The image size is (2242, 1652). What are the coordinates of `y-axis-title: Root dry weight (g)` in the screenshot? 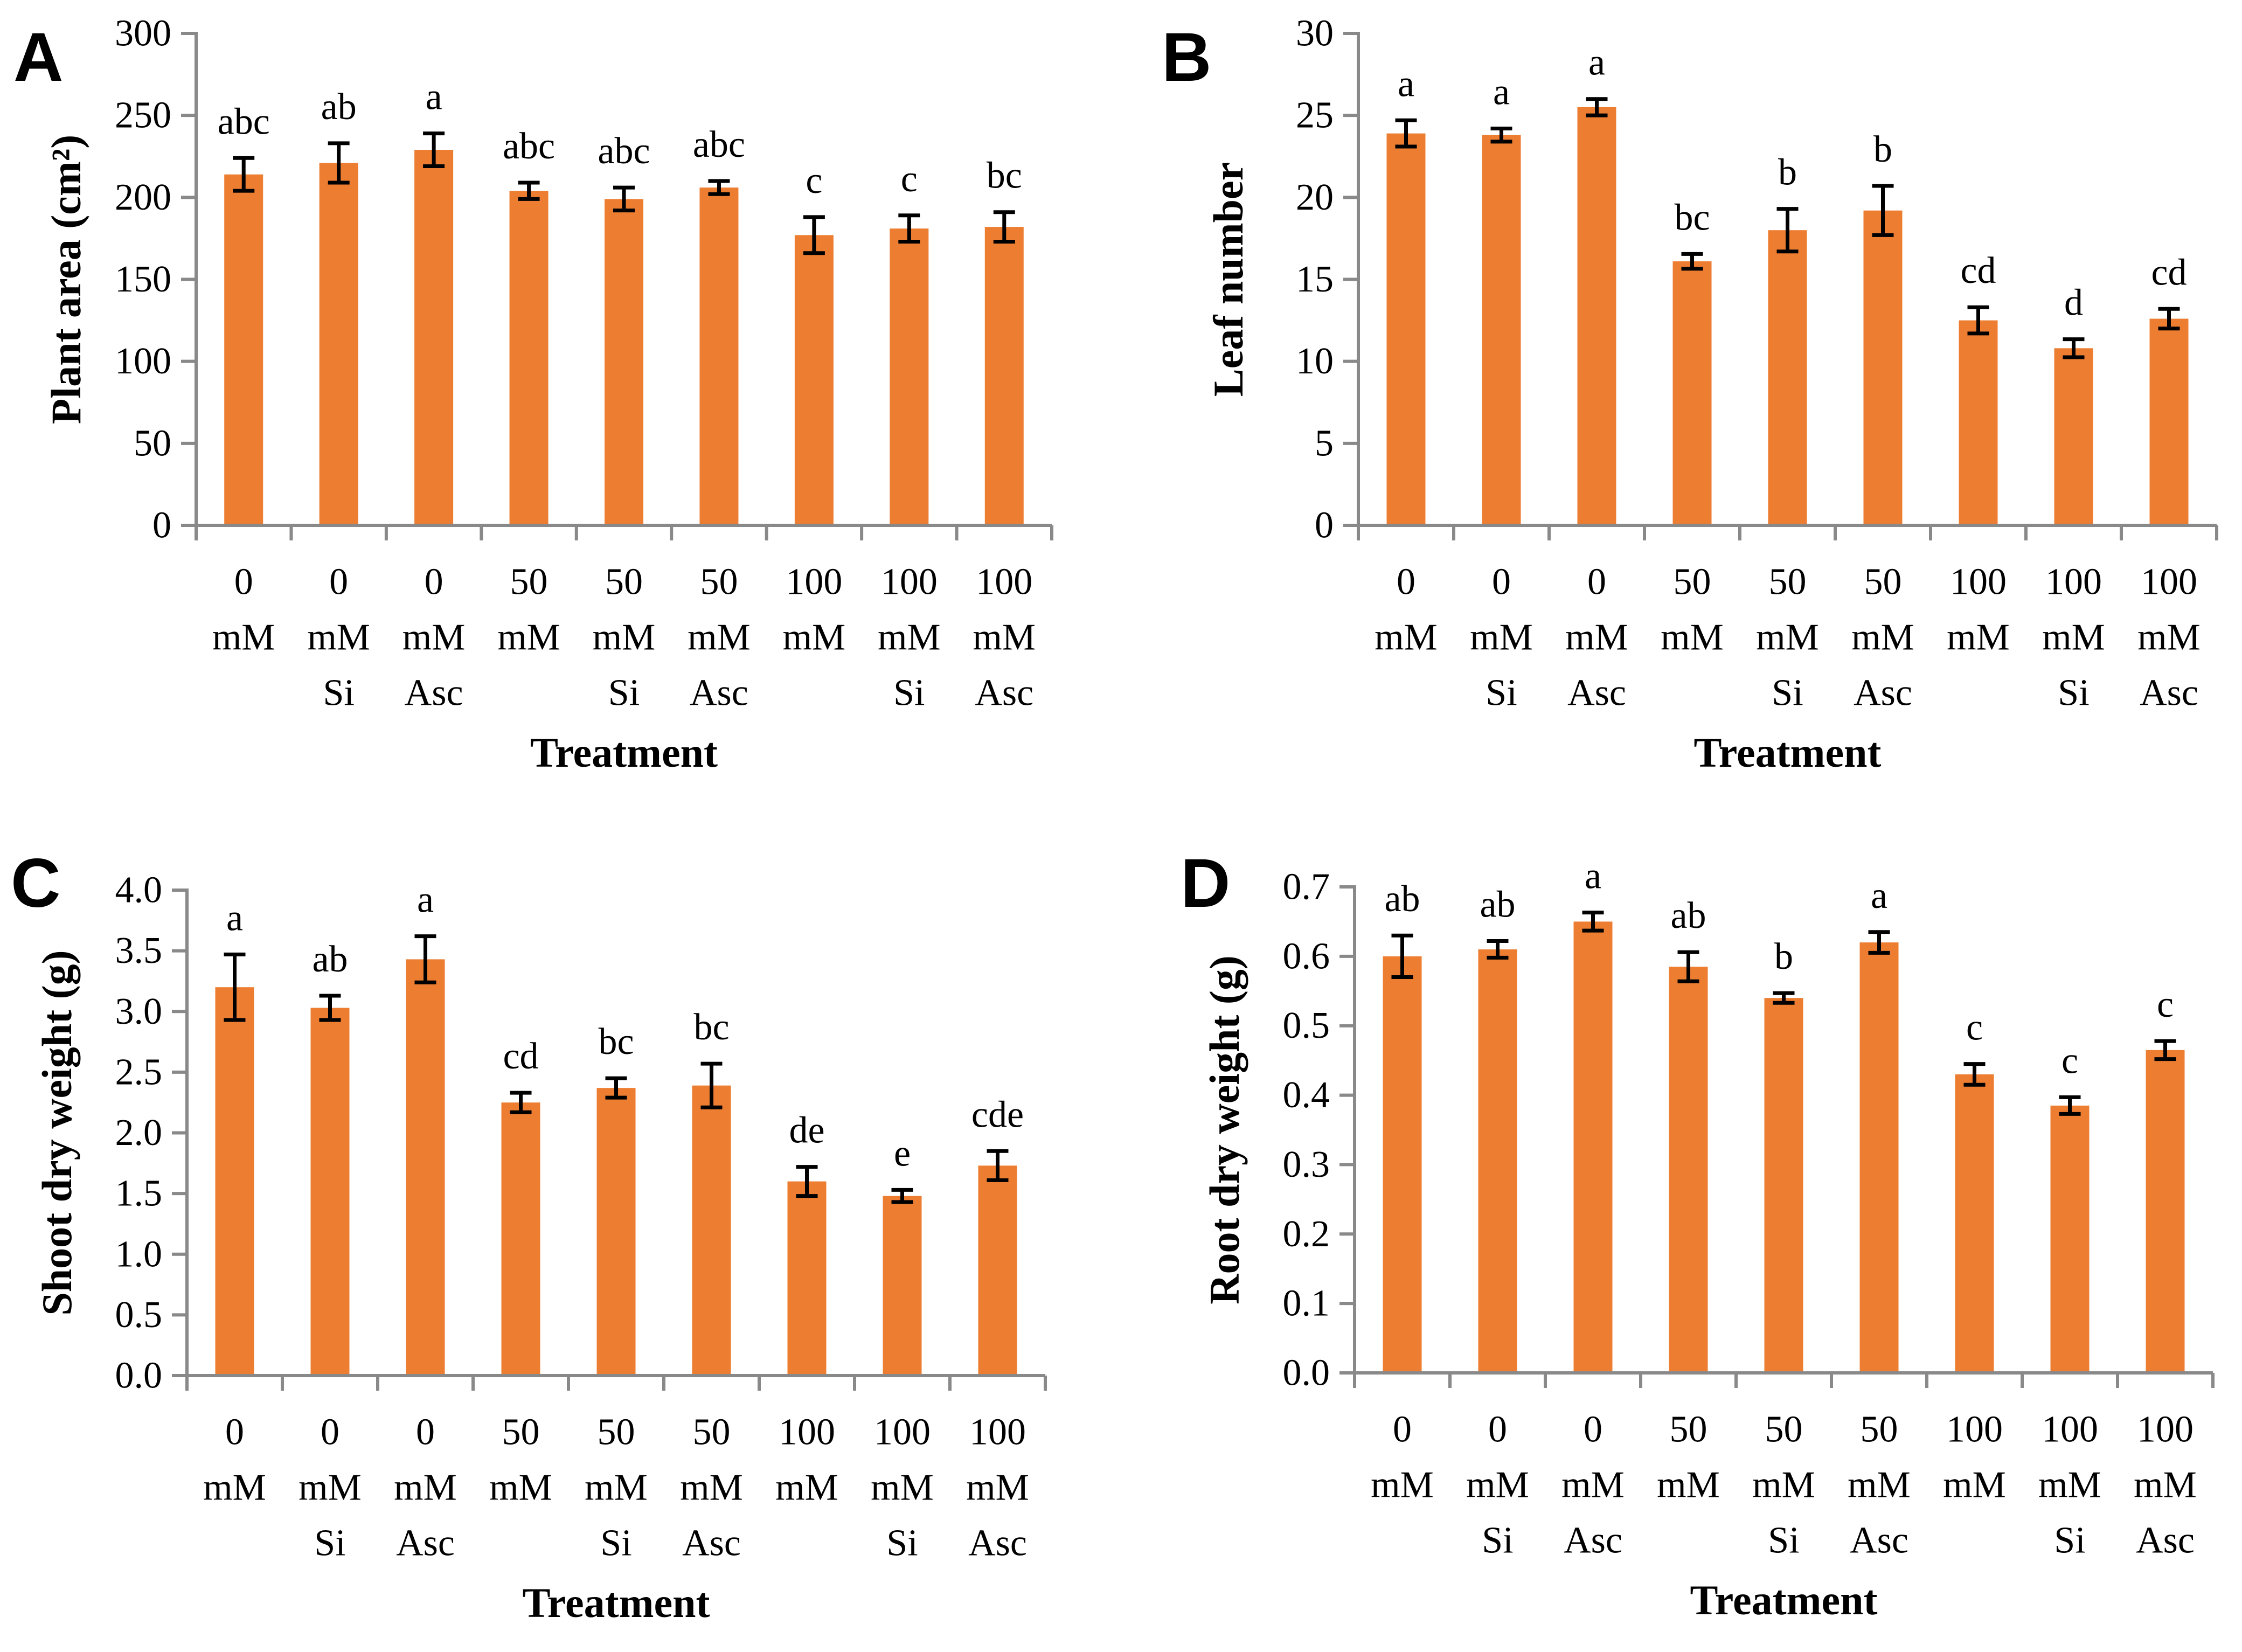 It's located at (1224, 1129).